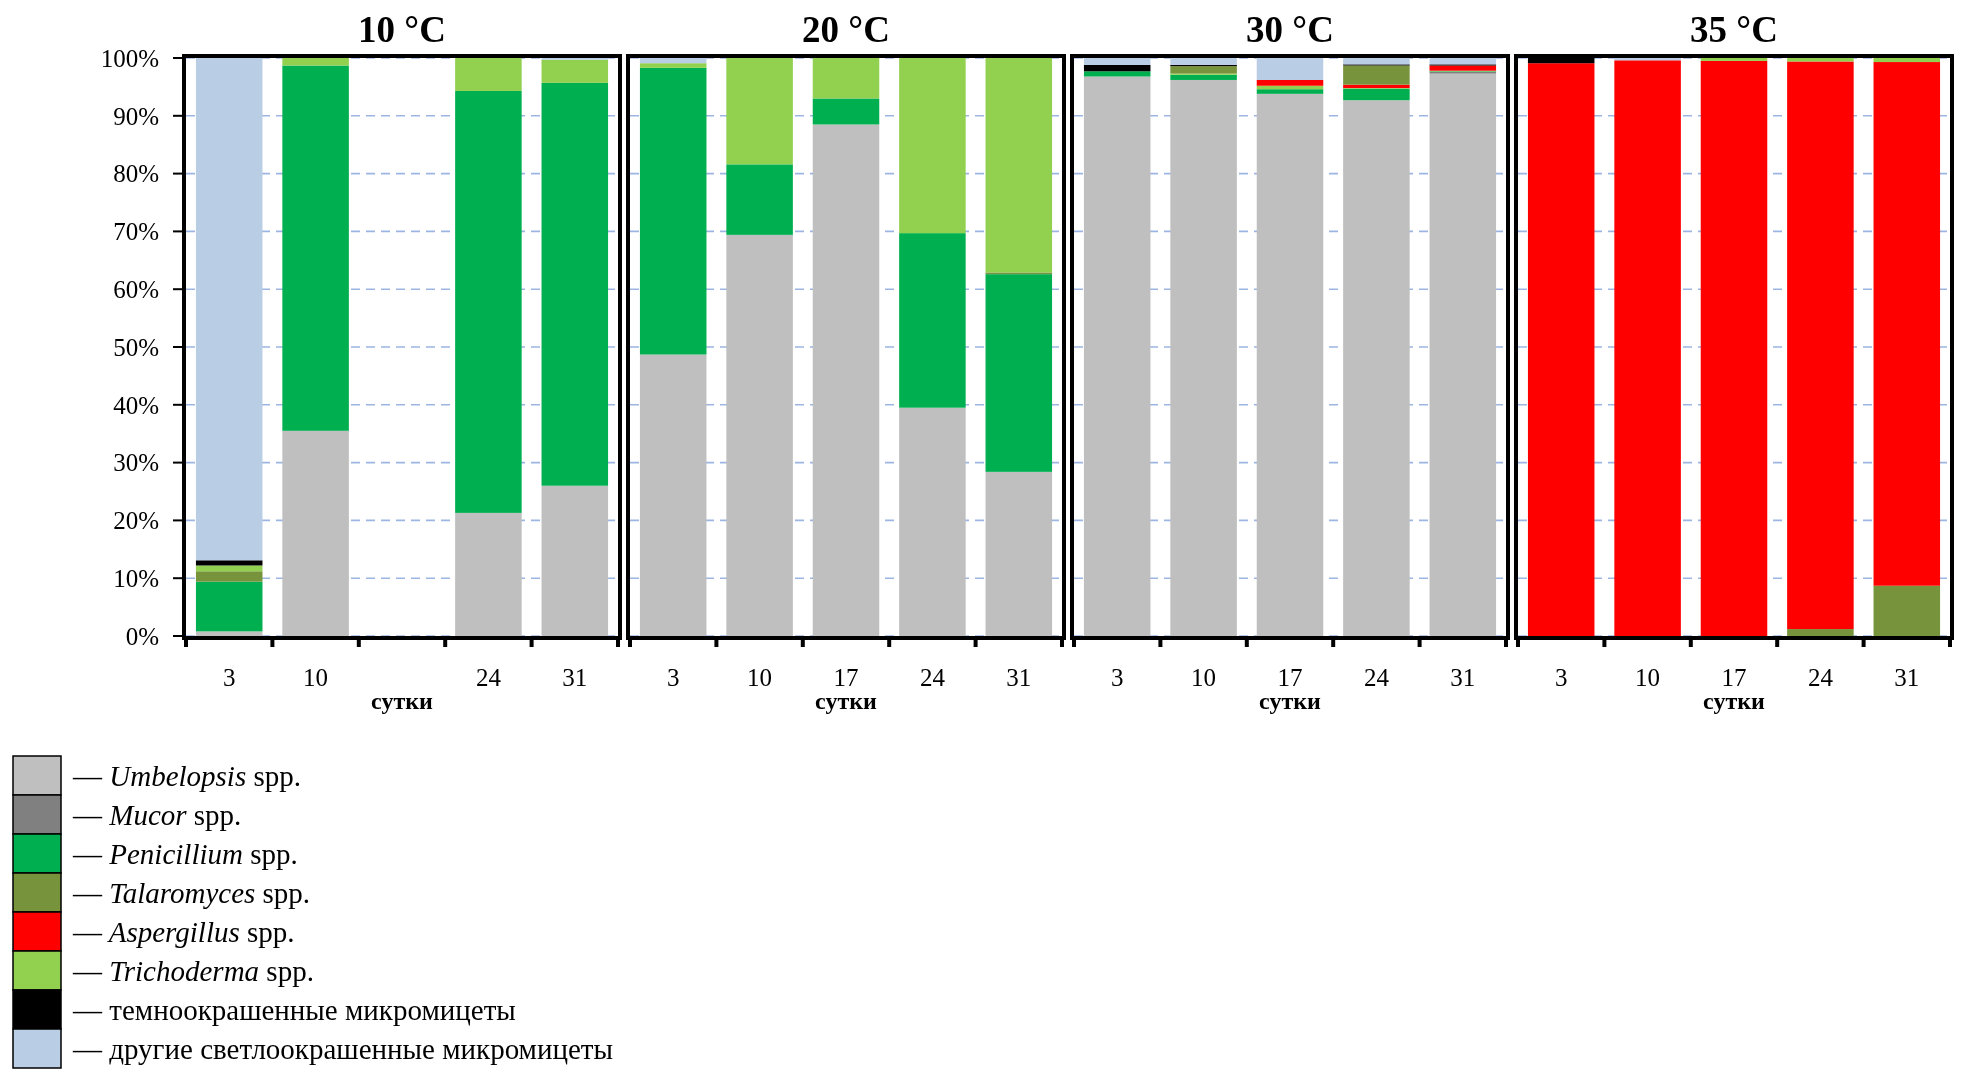 Image resolution: width=1971 pixels, height=1075 pixels. I want to click on legend-label: — Penicillium spp., so click(185, 853).